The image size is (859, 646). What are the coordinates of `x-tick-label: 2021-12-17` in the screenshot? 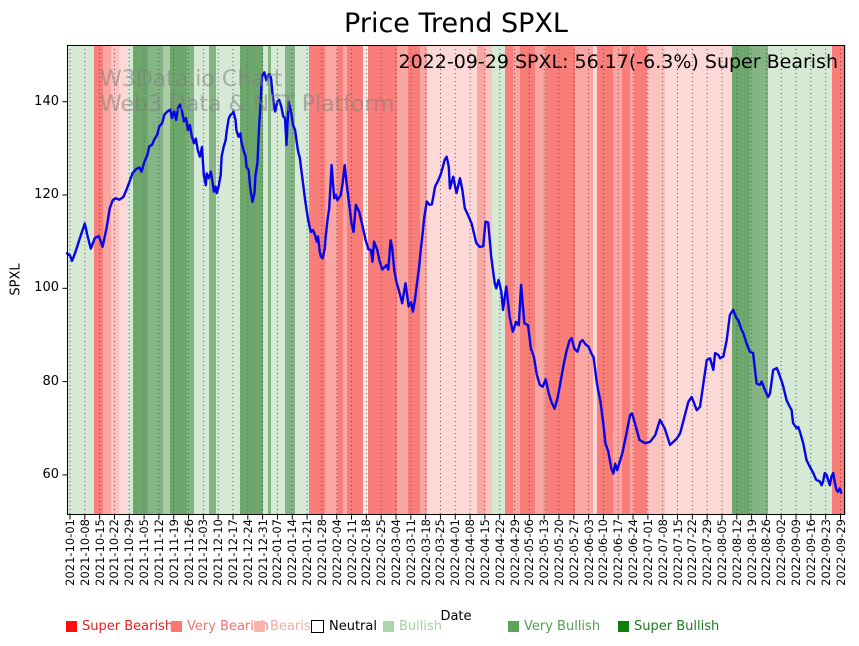 It's located at (232, 552).